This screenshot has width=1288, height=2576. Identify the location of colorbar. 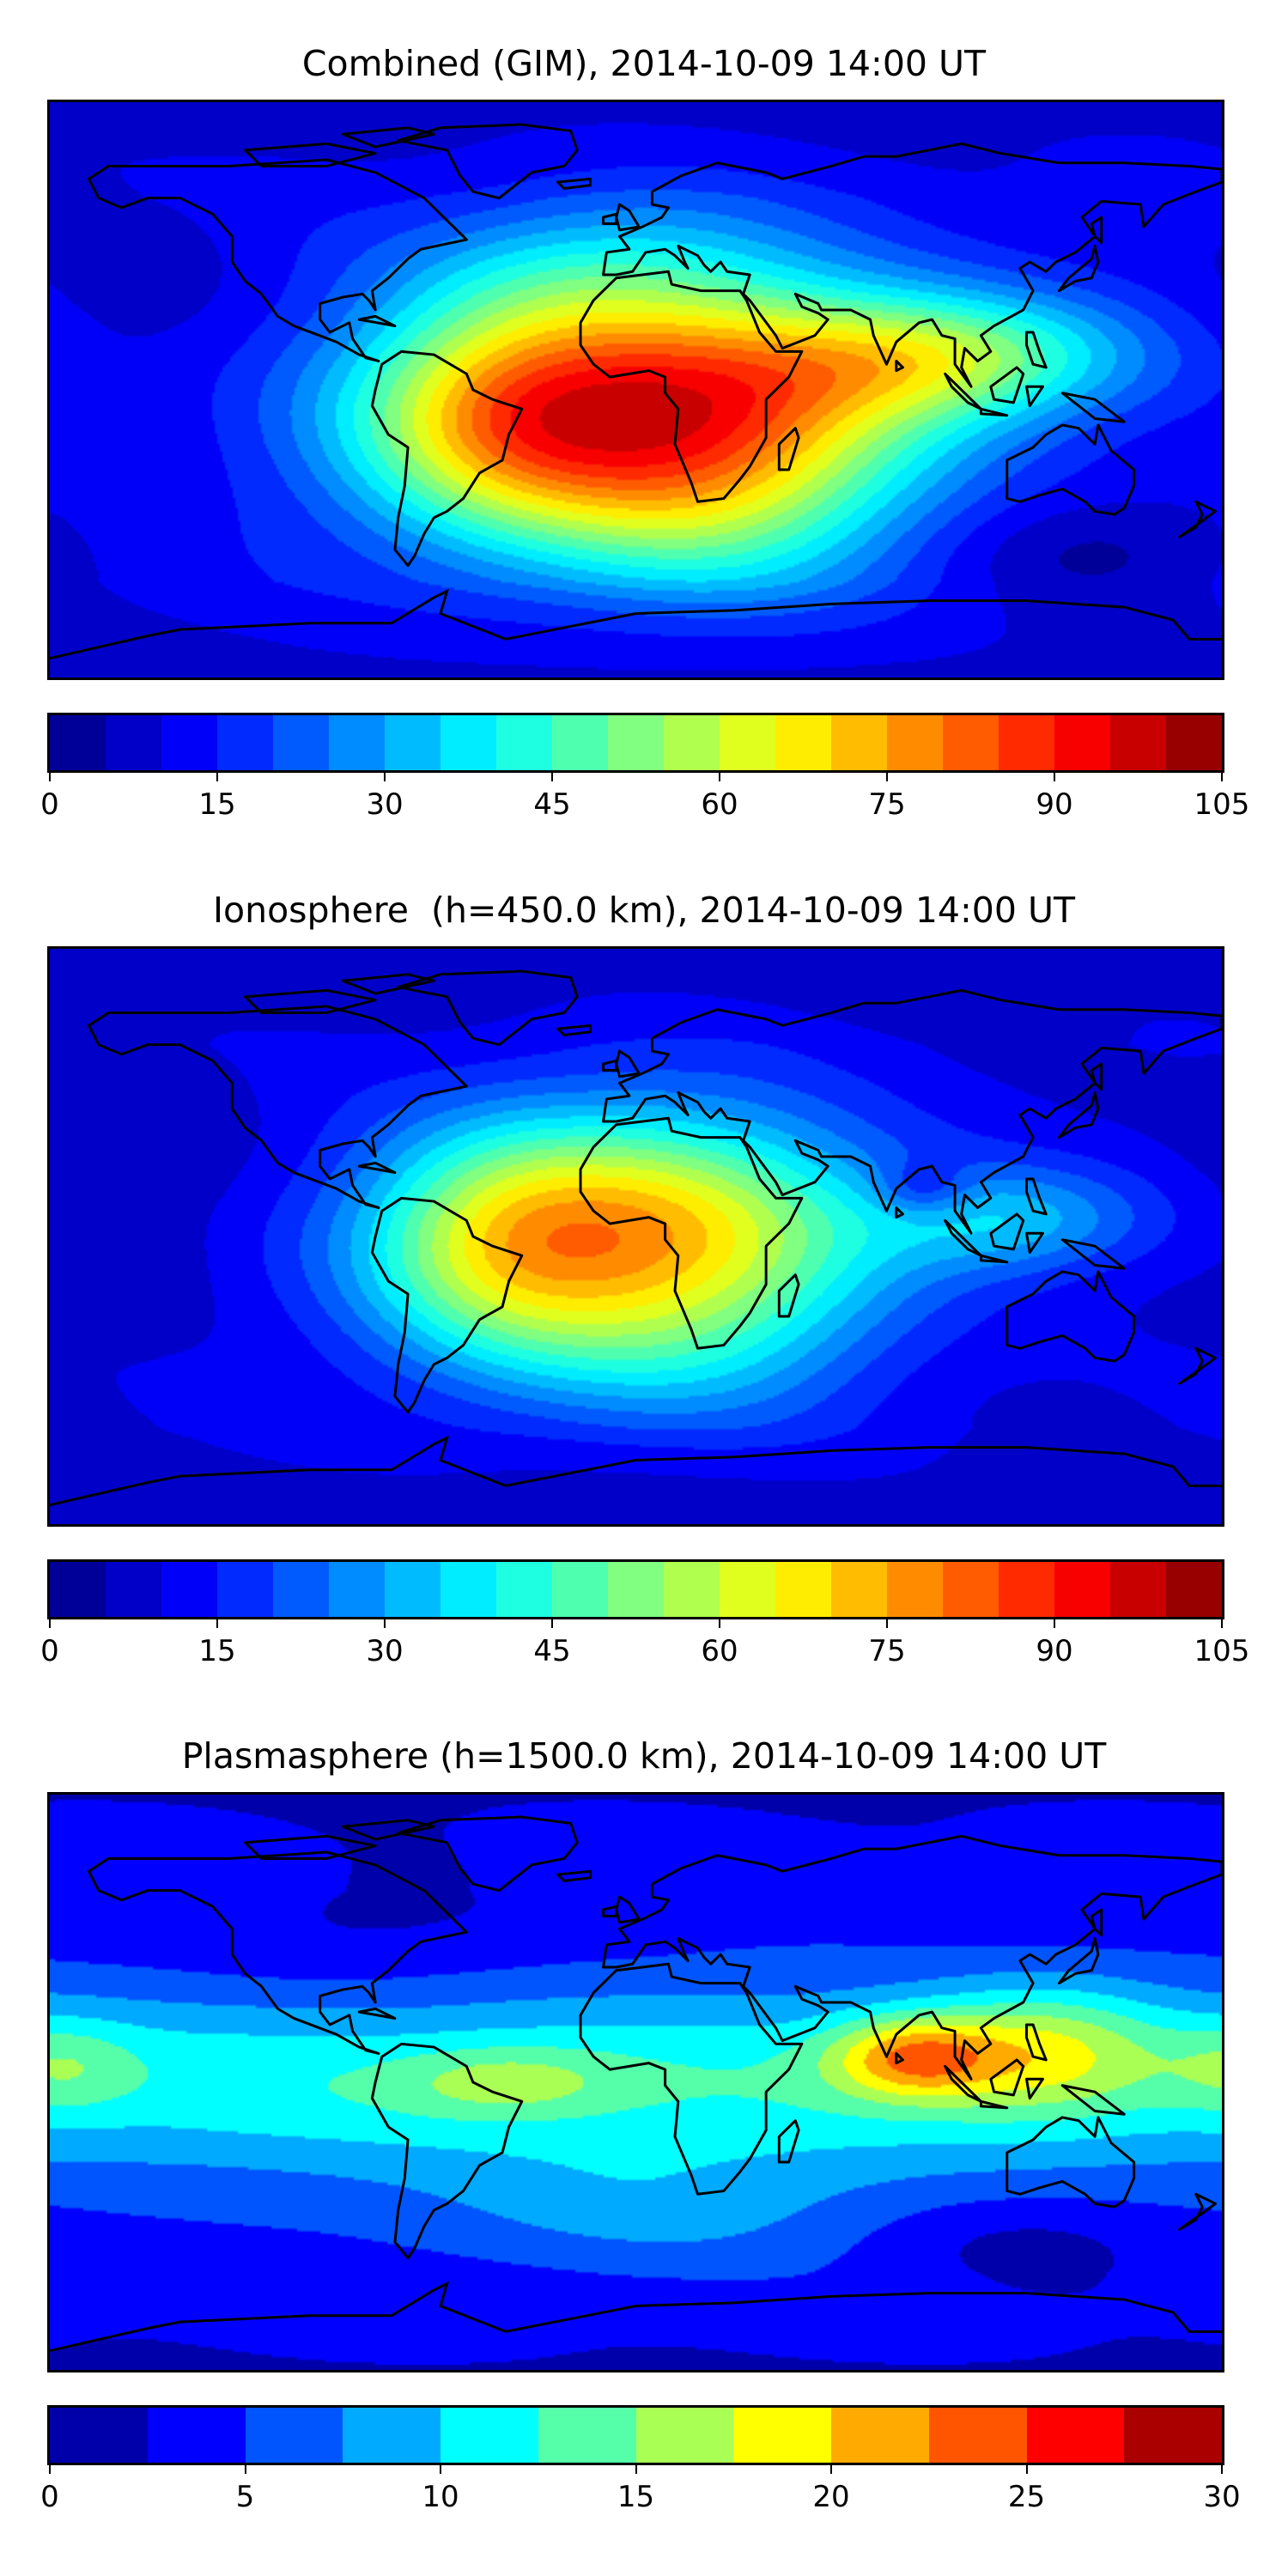
(636, 2435).